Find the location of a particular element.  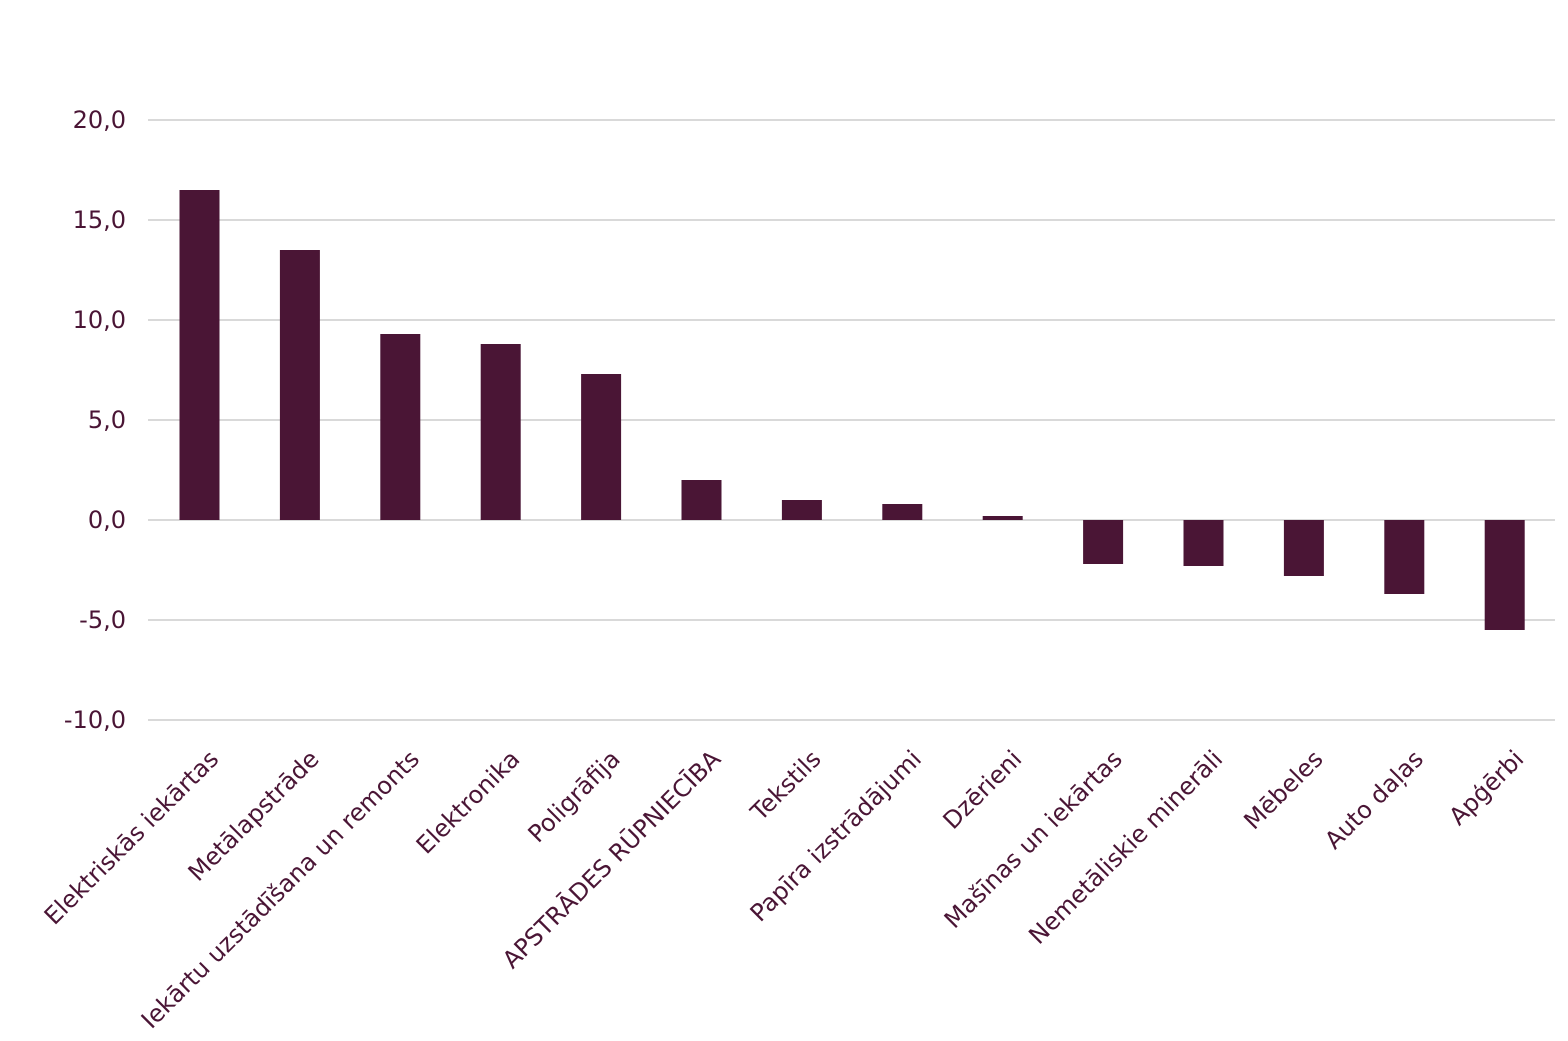

y-axis-tick-labels: 20,0 15,0 10,0 5,0 0,0 -5,0 -10,0 is located at coordinates (95, 420).